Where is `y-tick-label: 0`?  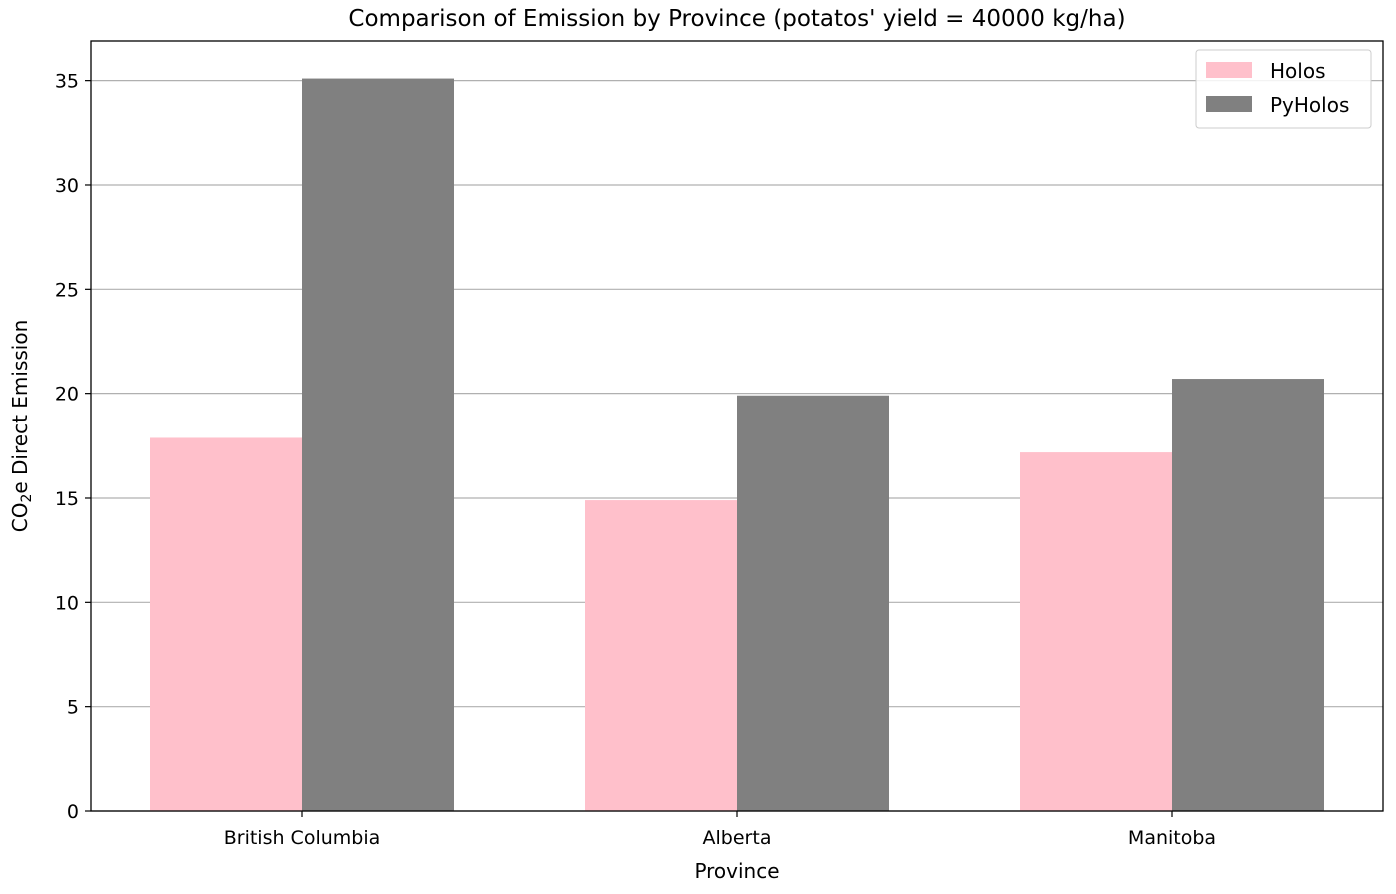
y-tick-label: 0 is located at coordinates (73, 812).